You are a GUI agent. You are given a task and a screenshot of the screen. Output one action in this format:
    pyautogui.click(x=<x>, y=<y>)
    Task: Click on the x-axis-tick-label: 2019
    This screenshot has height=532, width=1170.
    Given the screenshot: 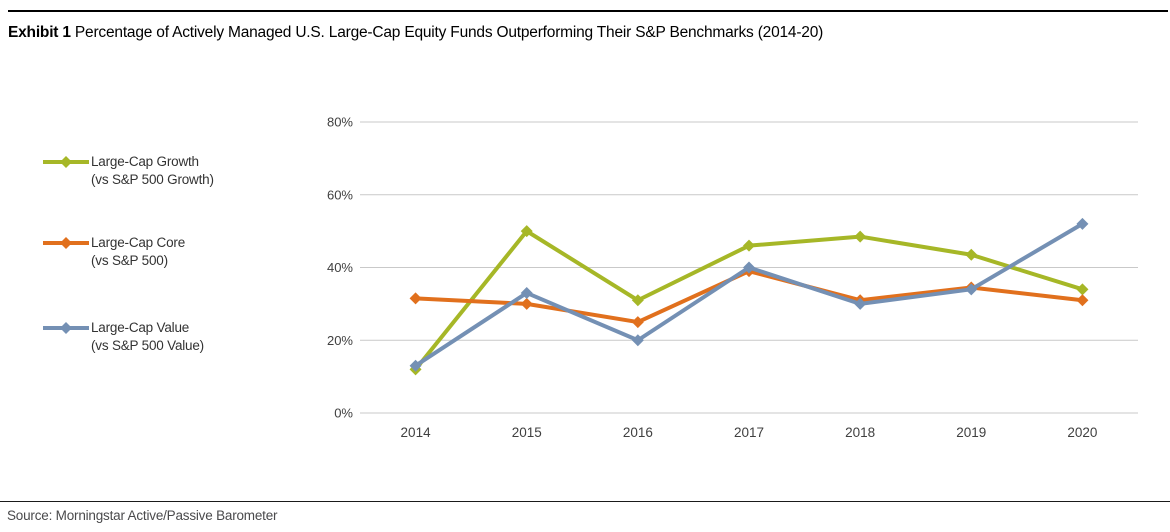 What is the action you would take?
    pyautogui.click(x=971, y=432)
    